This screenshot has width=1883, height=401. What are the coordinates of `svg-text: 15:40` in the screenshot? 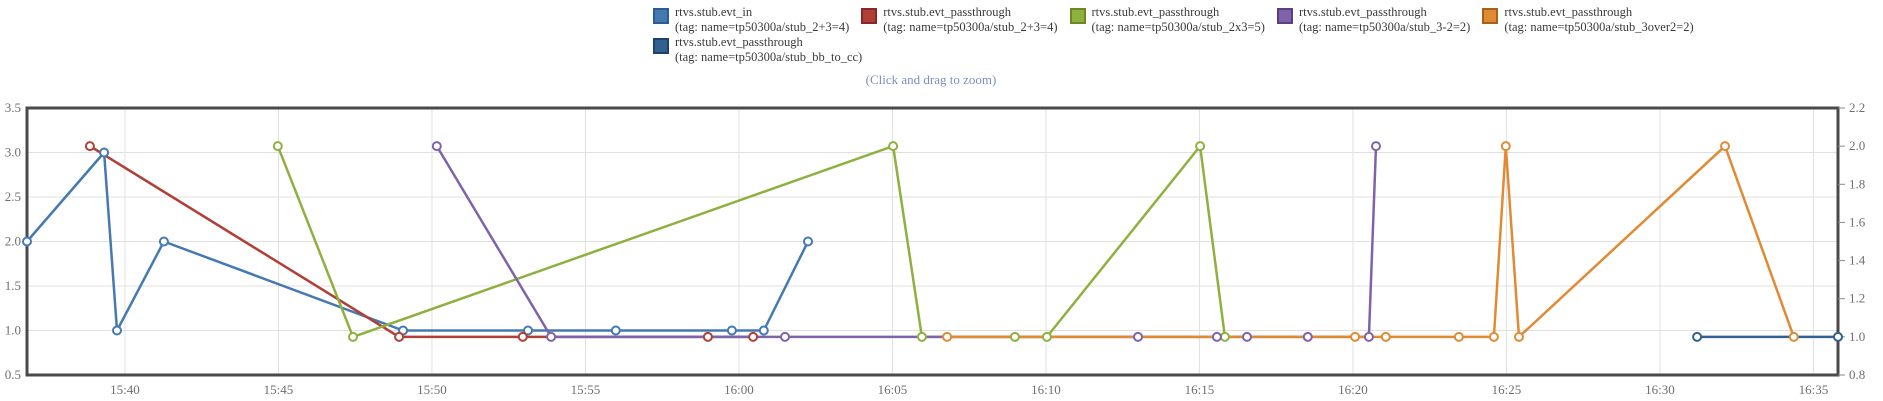 It's located at (125, 389).